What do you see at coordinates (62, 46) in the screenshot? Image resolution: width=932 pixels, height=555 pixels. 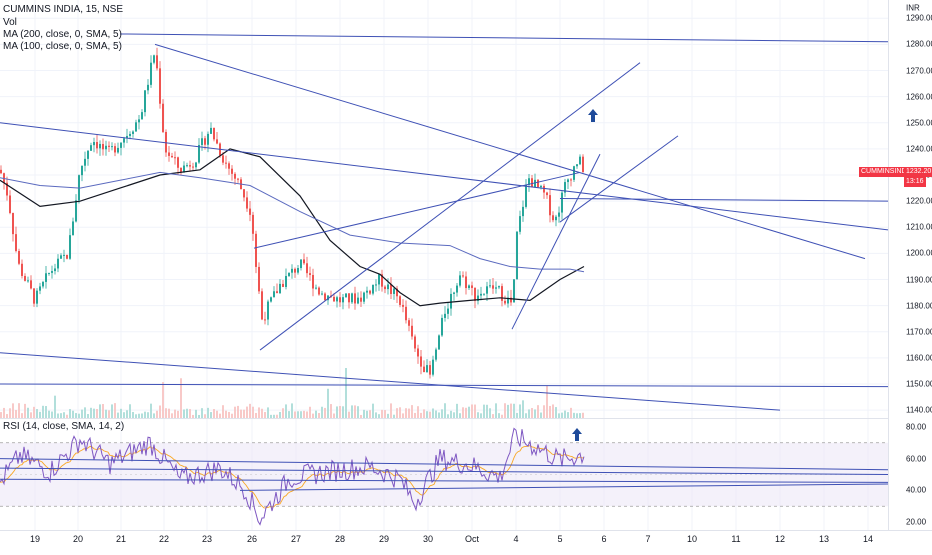 I see `legend-ma100: MA (100, close, 0, SMA, 5)` at bounding box center [62, 46].